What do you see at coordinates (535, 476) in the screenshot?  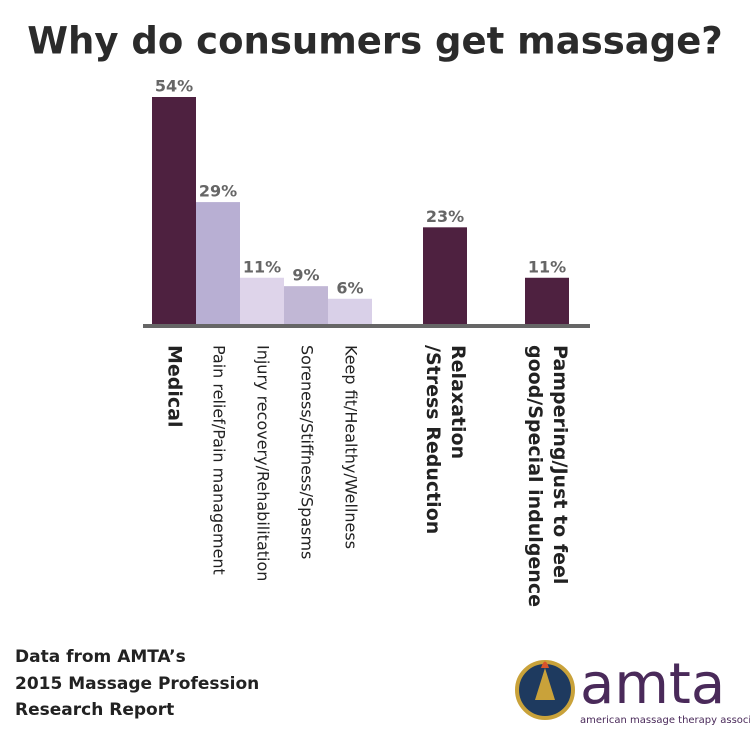 I see `category-label: good/Special indulgence` at bounding box center [535, 476].